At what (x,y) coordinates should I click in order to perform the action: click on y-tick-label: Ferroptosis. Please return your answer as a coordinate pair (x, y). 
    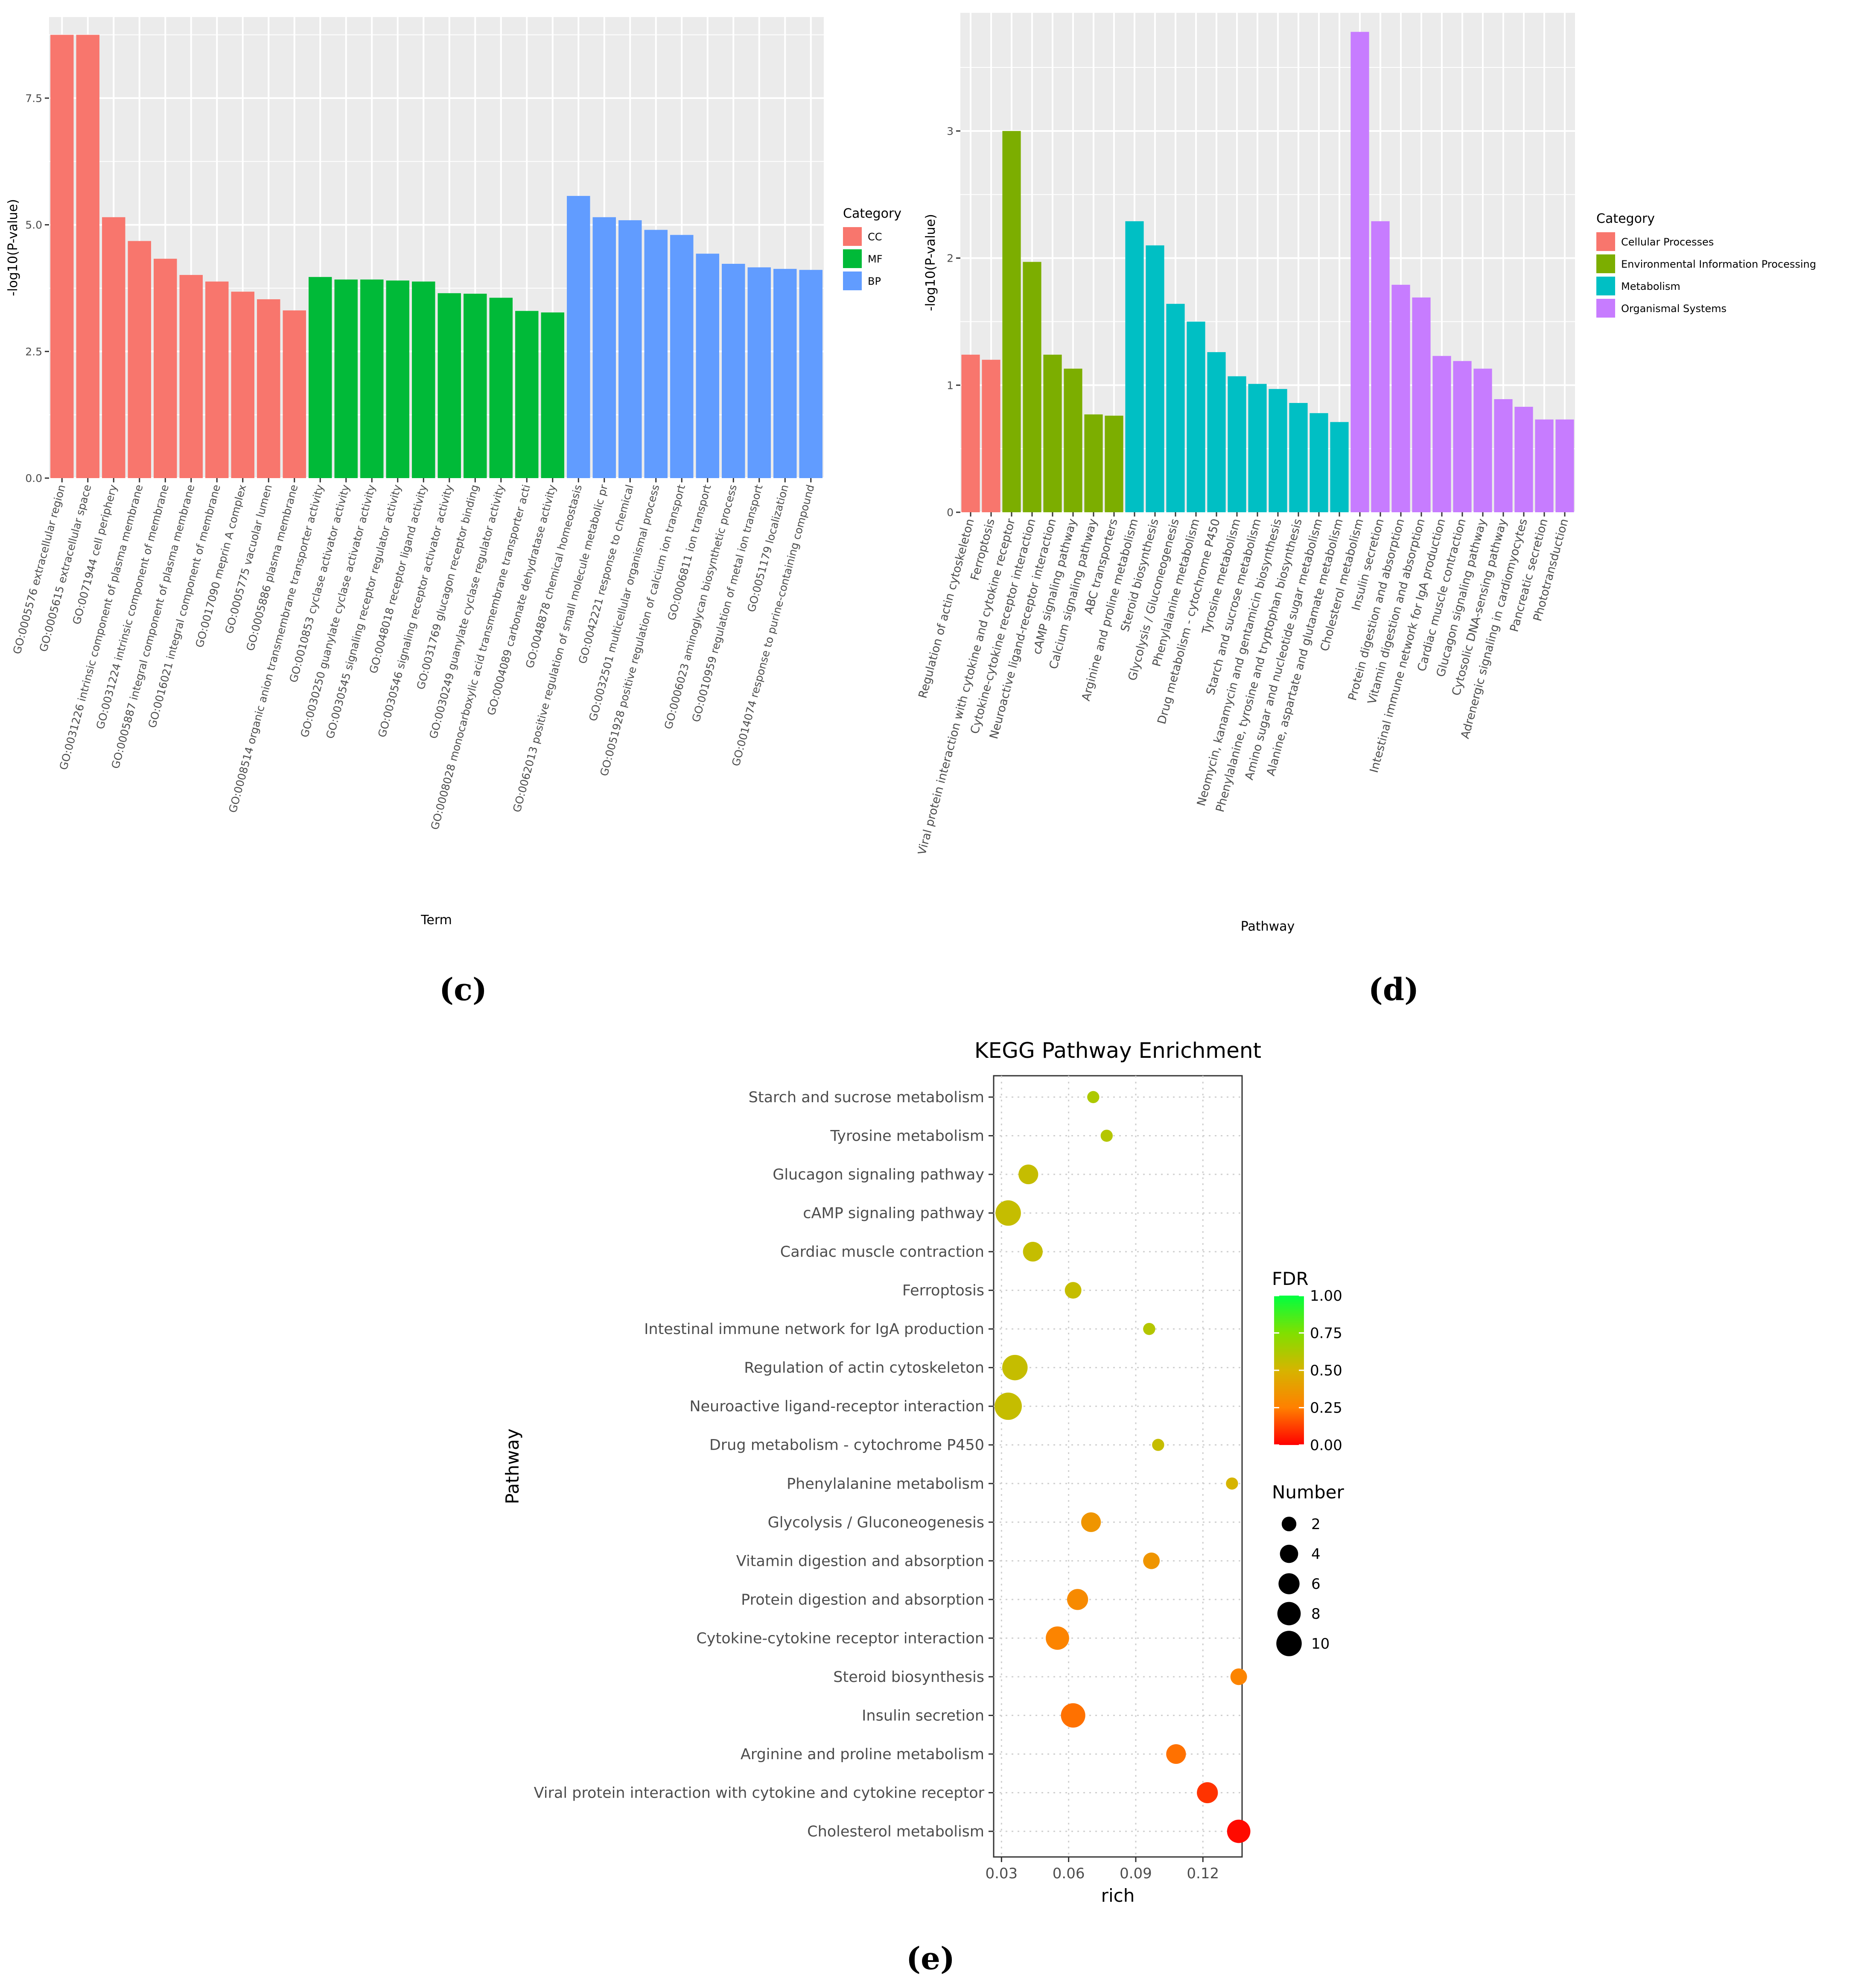
    Looking at the image, I should click on (943, 1290).